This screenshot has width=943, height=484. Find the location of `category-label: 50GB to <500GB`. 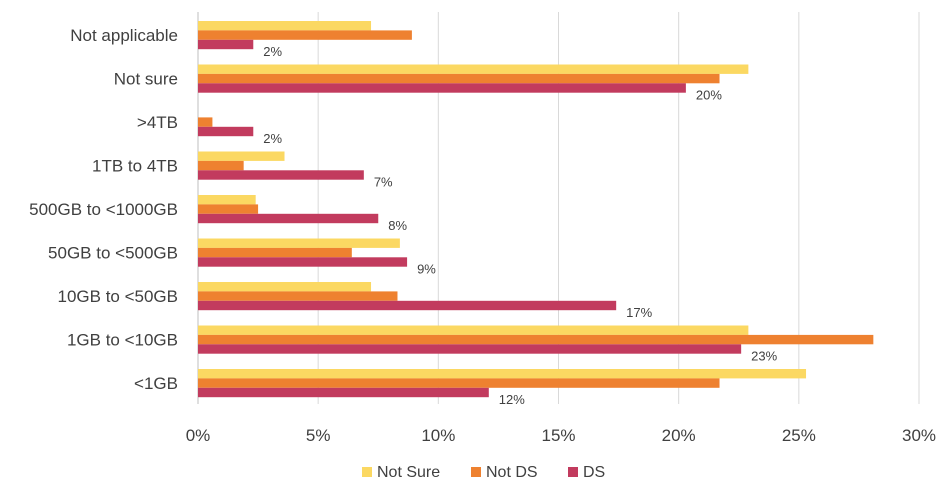

category-label: 50GB to <500GB is located at coordinates (113, 253).